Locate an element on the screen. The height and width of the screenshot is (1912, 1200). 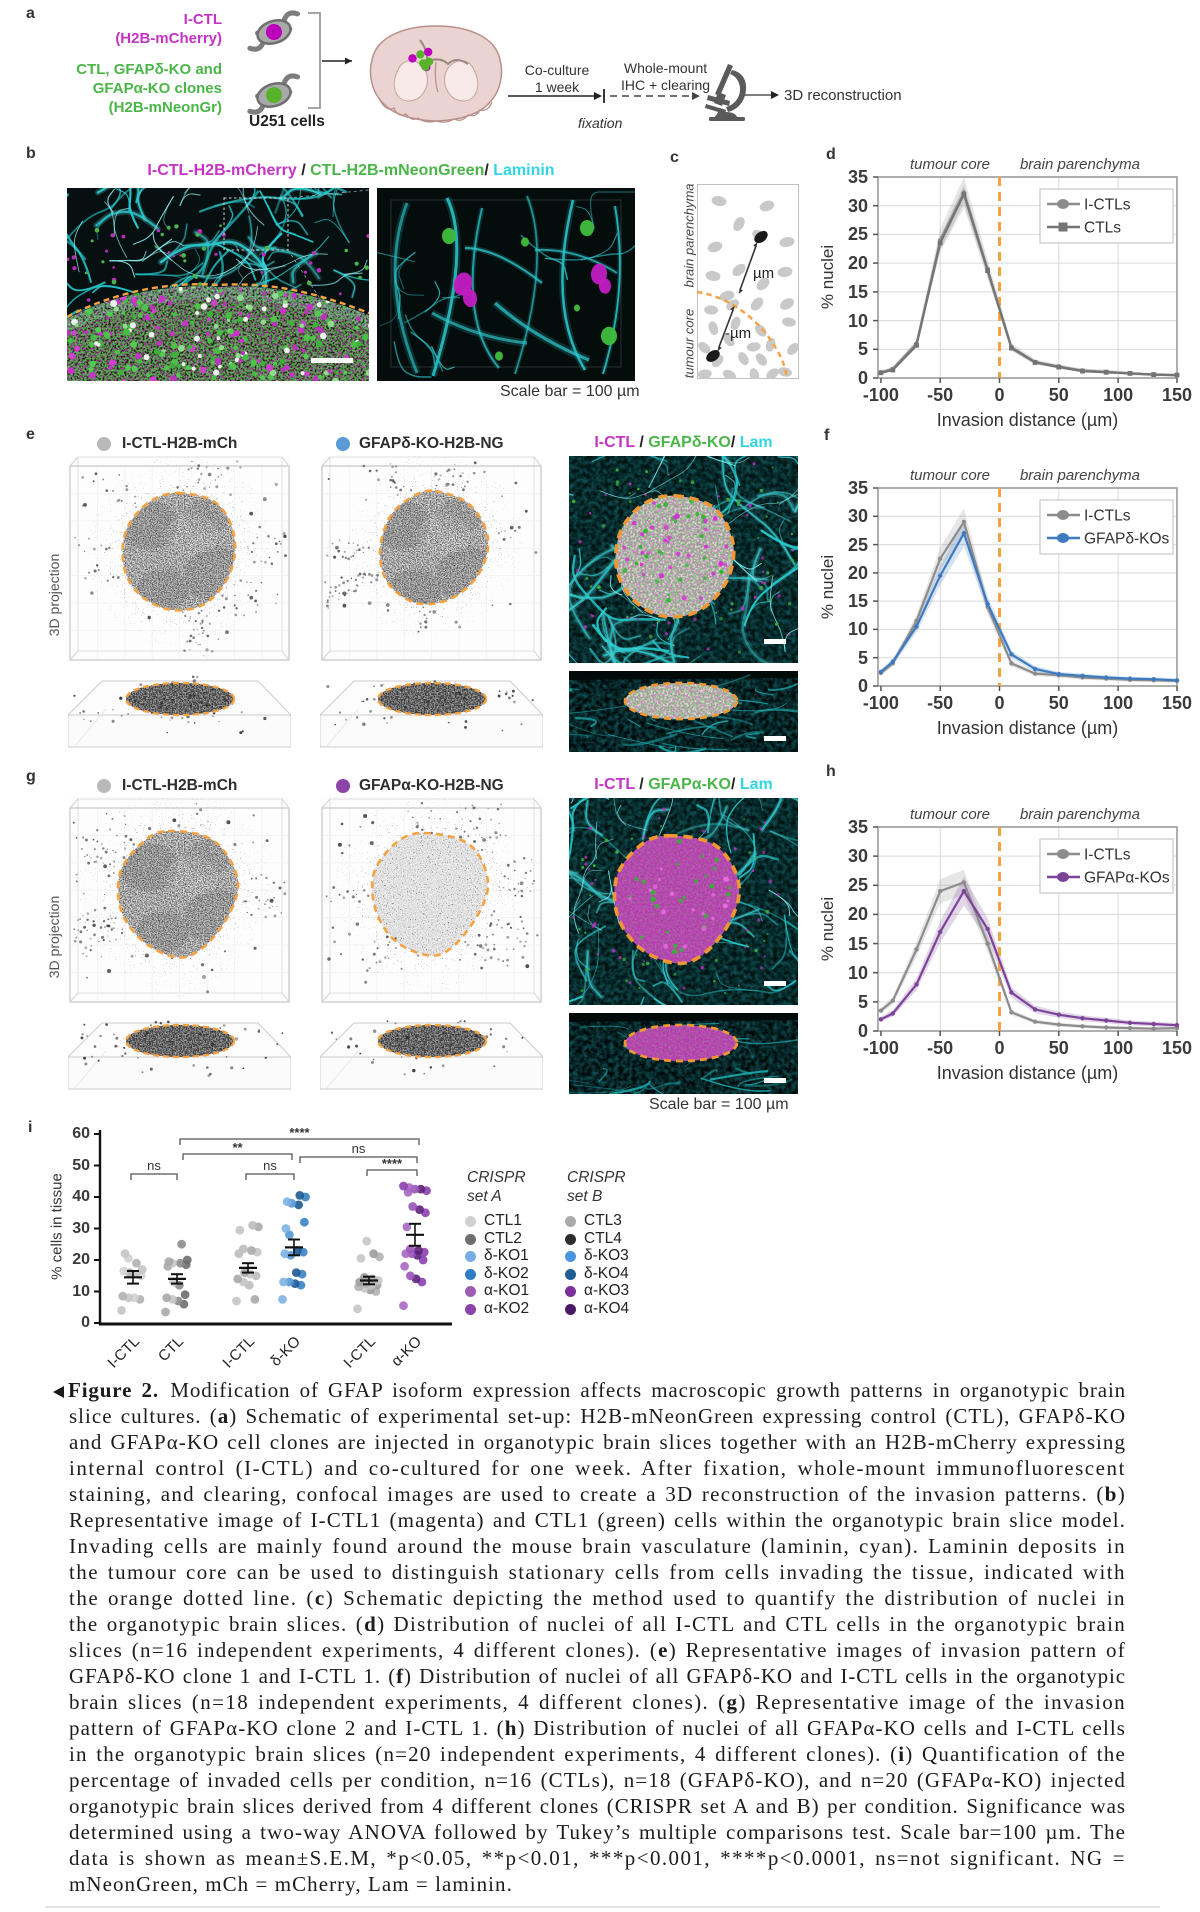
svg-text: GFAPδ-KOs is located at coordinates (1127, 539).